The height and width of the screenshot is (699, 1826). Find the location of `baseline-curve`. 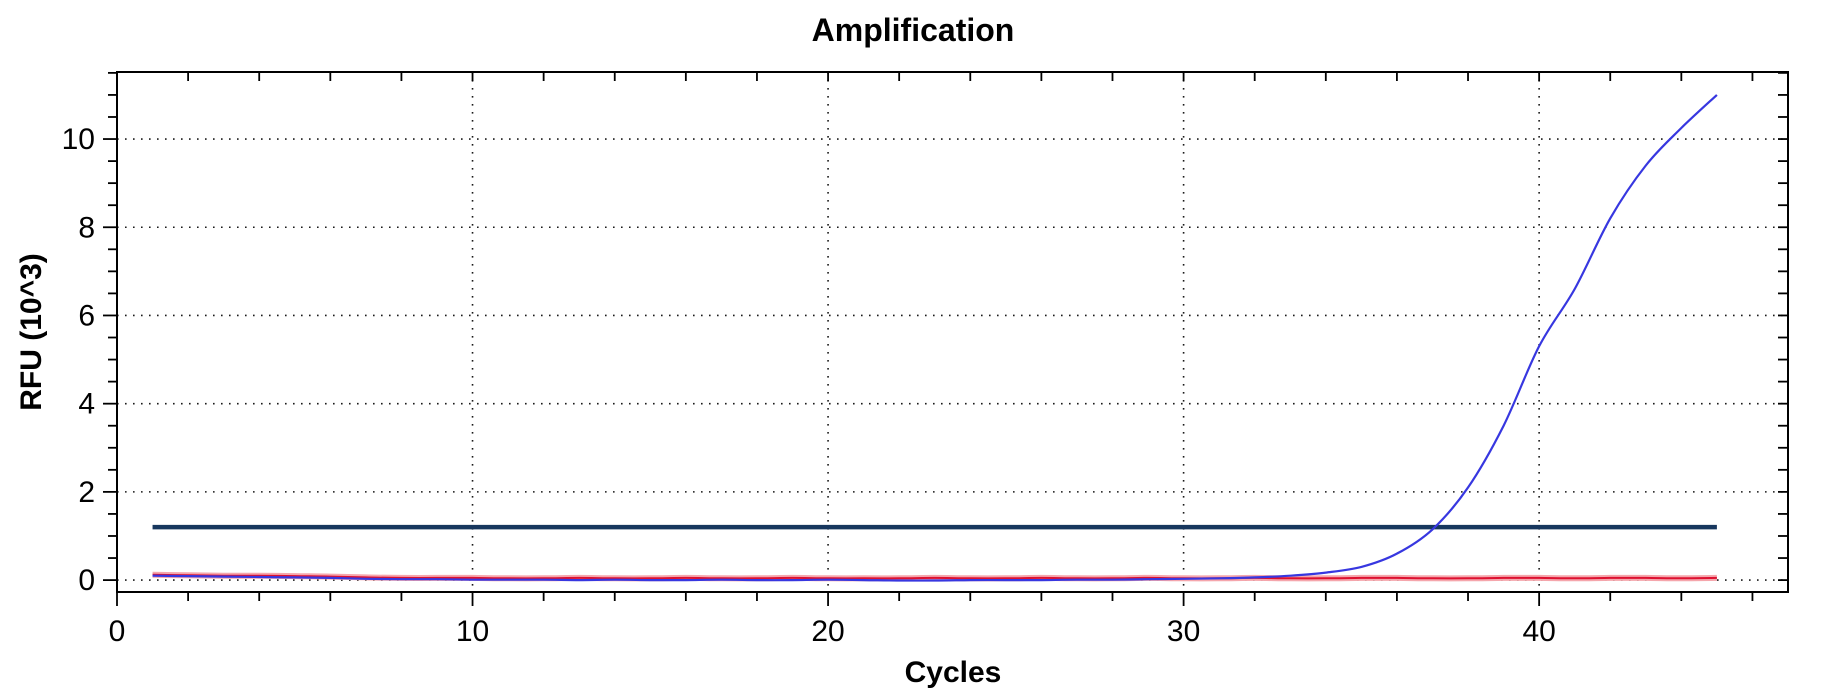

baseline-curve is located at coordinates (934, 576).